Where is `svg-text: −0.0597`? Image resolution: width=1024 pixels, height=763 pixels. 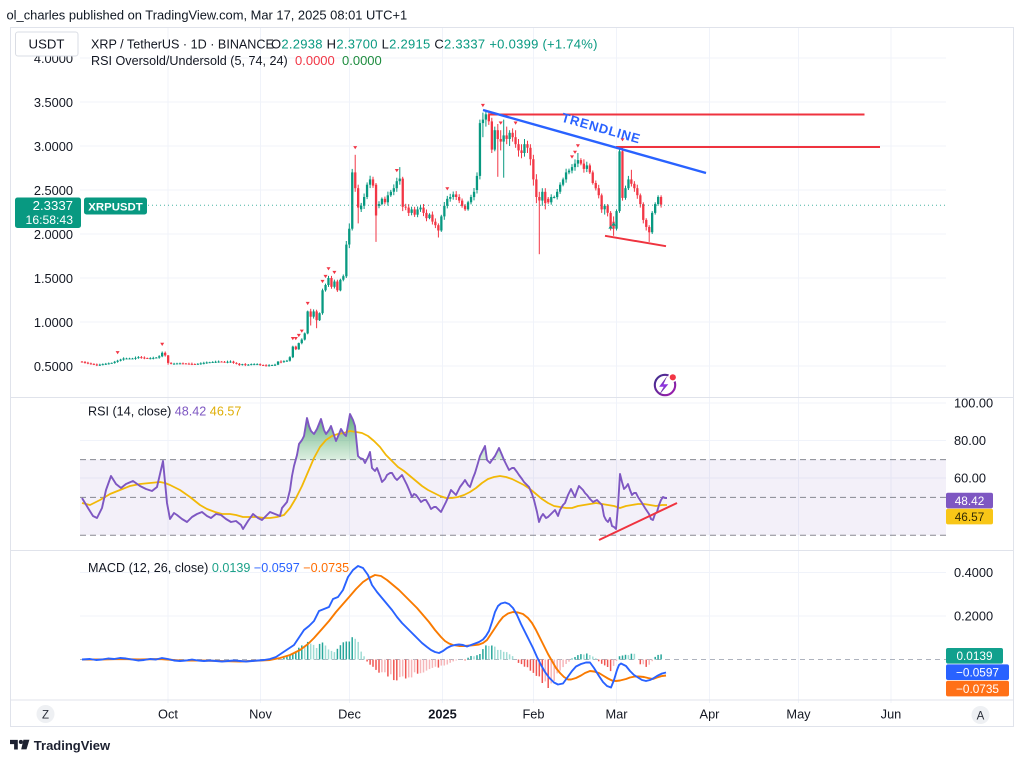
svg-text: −0.0597 is located at coordinates (977, 672).